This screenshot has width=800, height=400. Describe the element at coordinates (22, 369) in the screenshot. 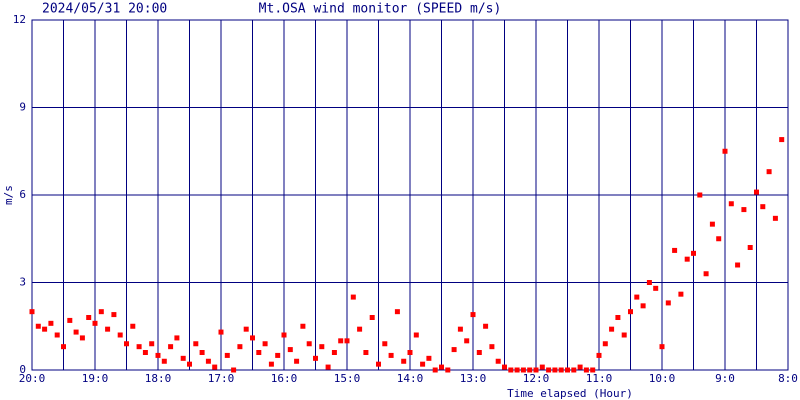

I see `y-tick-label: 0` at that location.